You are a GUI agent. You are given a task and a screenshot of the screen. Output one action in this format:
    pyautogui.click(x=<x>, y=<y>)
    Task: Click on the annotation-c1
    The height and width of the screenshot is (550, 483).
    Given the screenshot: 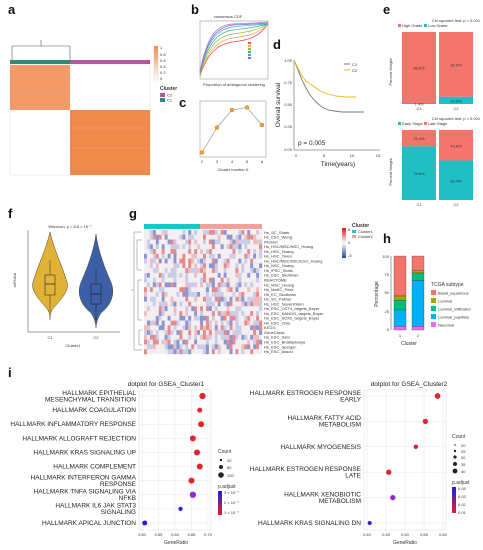 What is the action you would take?
    pyautogui.click(x=40, y=62)
    